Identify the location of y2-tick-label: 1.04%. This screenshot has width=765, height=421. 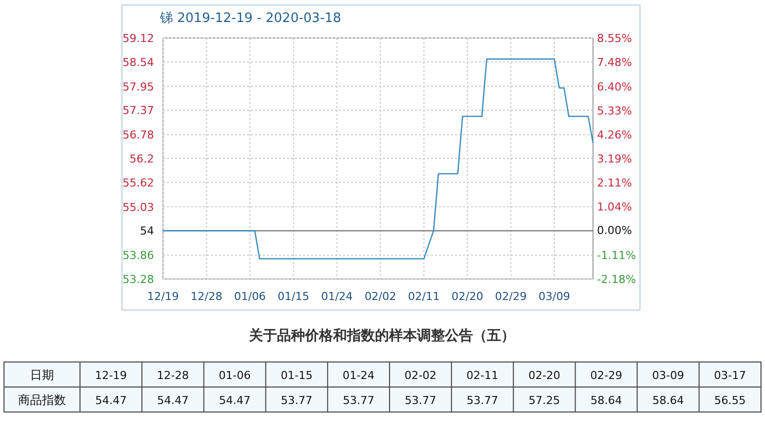
(614, 207).